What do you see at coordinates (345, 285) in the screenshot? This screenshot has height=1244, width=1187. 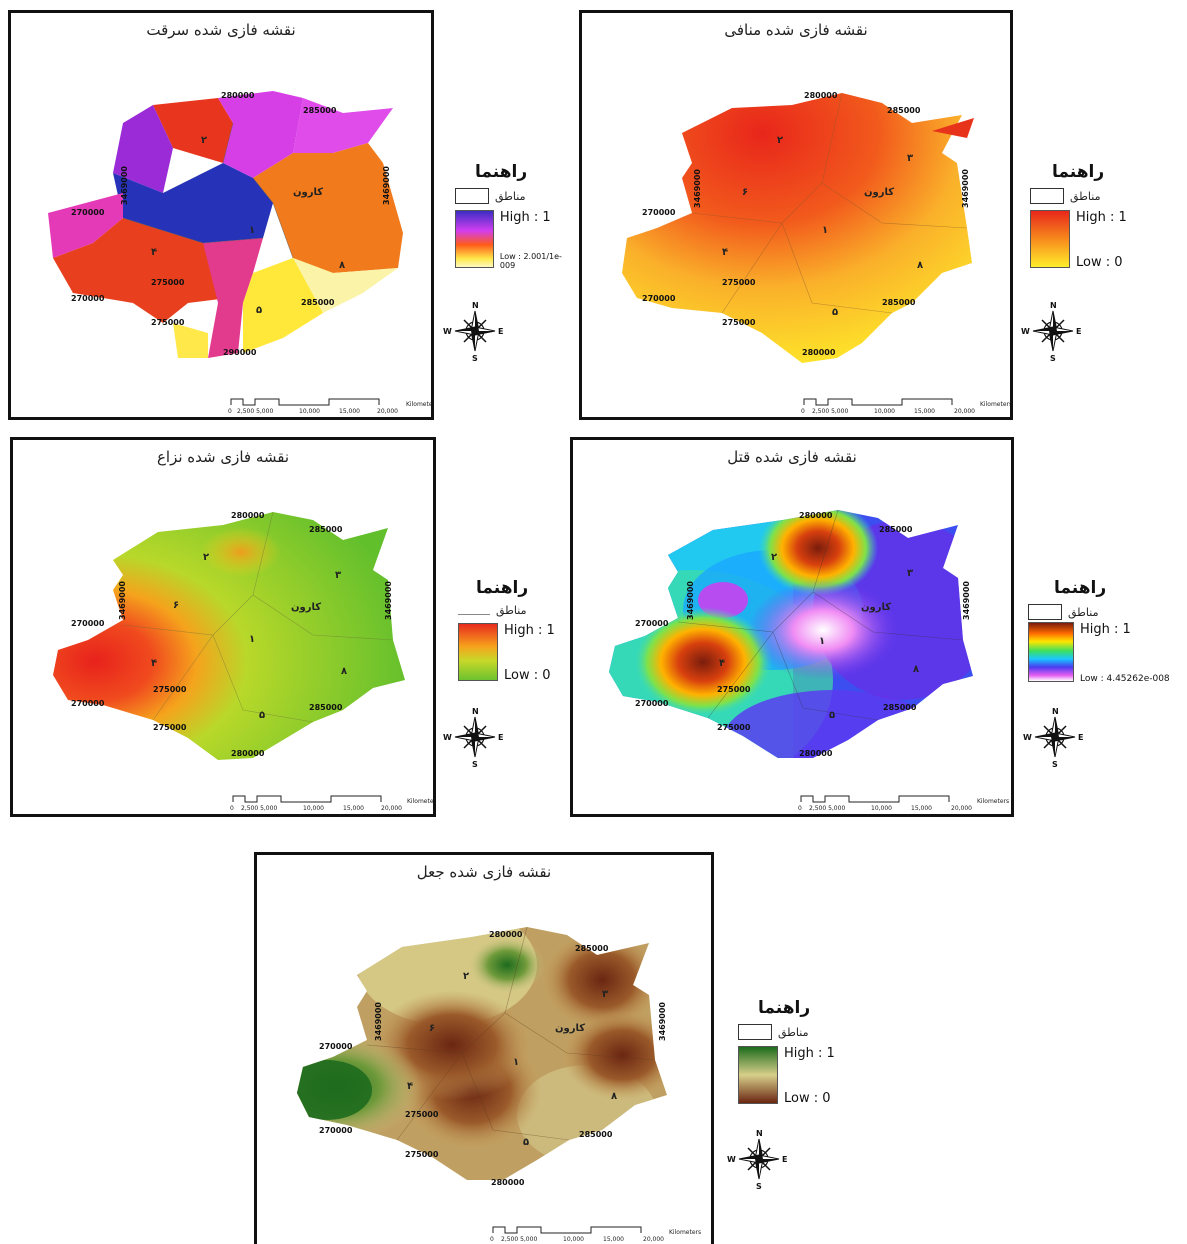 I see `region-paleyellow-se` at bounding box center [345, 285].